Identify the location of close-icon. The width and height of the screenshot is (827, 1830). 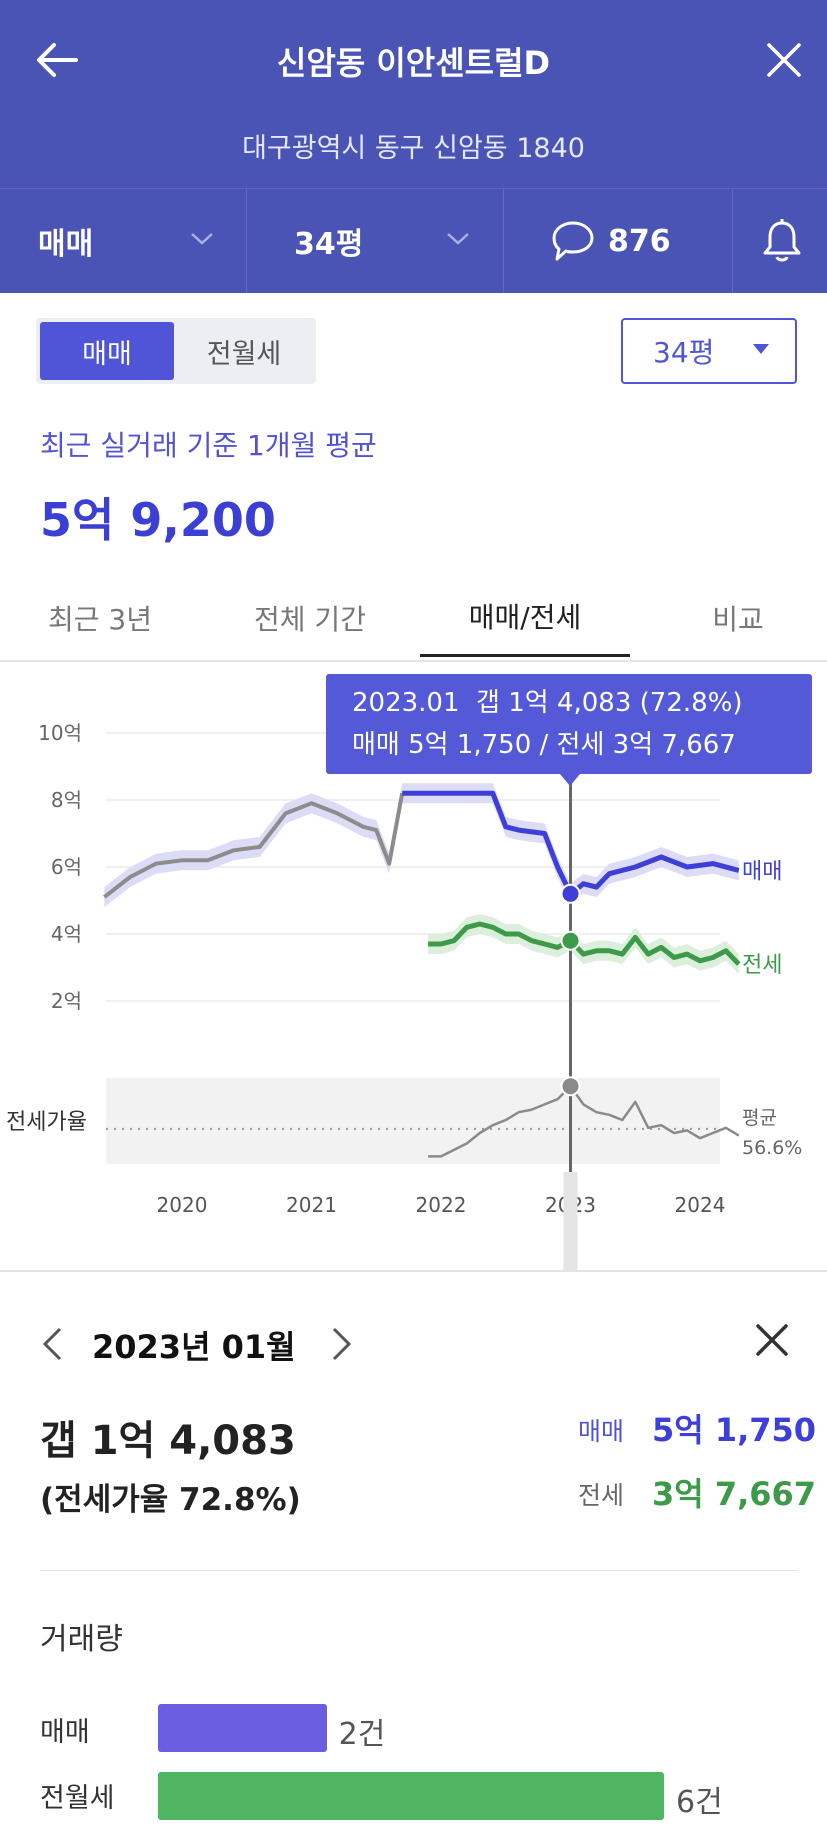
(784, 60).